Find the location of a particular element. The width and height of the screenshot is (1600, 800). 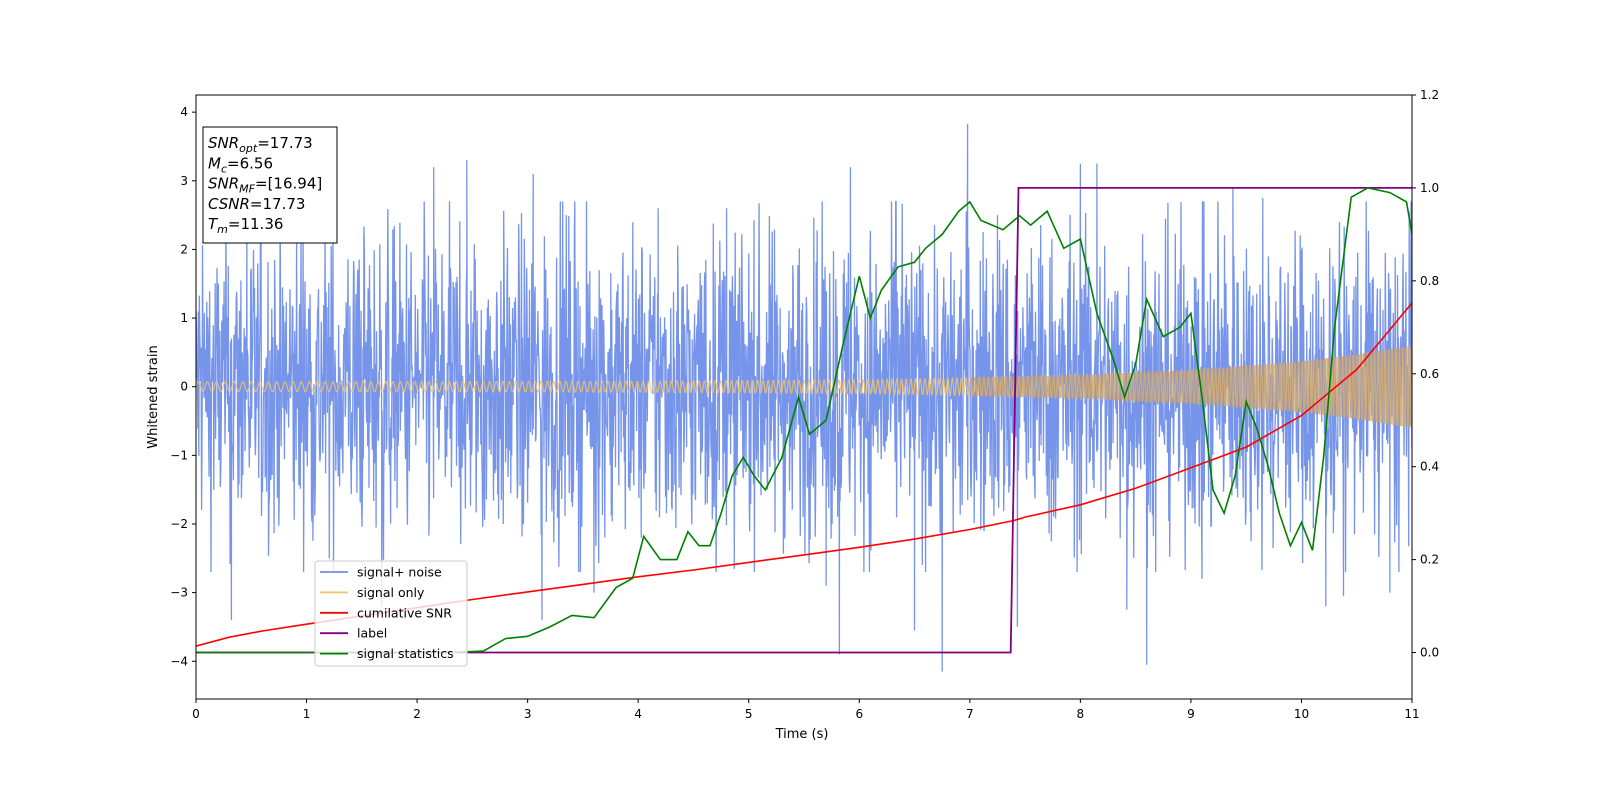

info-box-line: SNRopt=17.73 is located at coordinates (260, 144).